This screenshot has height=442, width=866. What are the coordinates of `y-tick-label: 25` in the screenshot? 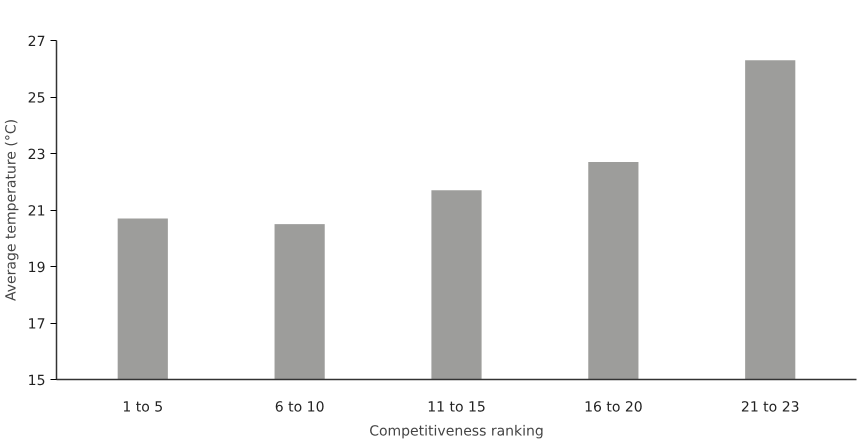 It's located at (37, 98).